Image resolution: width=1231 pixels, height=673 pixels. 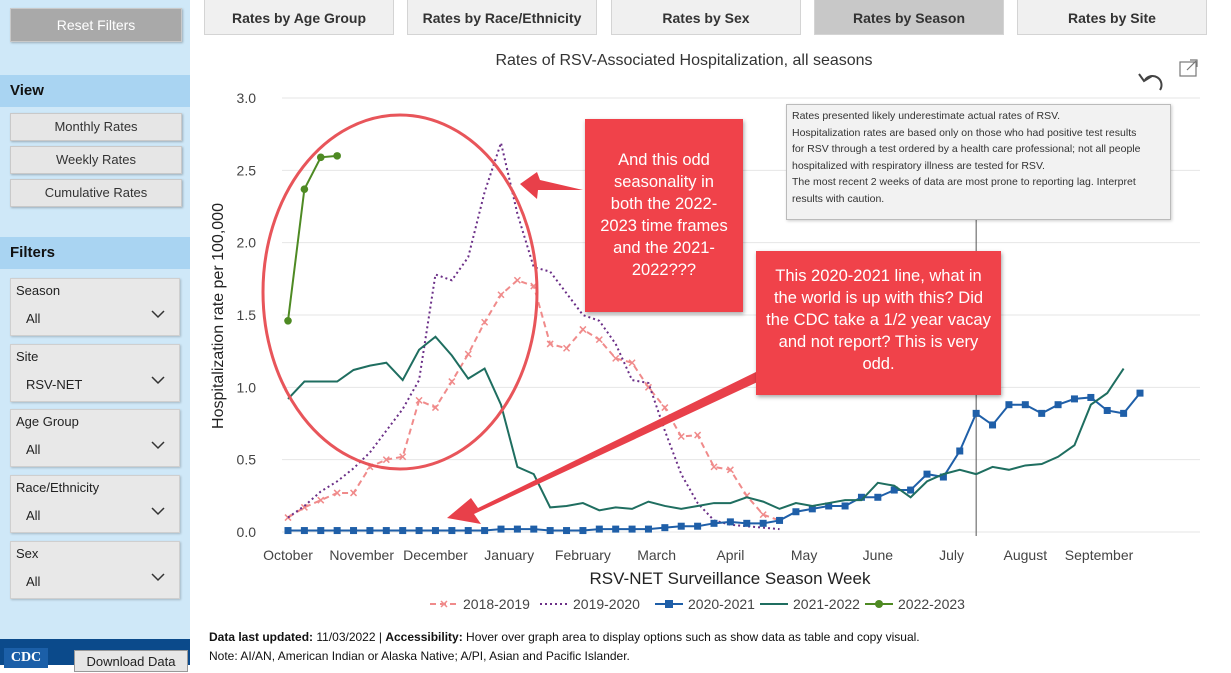 I want to click on sex-filter: Sex All, so click(x=95, y=570).